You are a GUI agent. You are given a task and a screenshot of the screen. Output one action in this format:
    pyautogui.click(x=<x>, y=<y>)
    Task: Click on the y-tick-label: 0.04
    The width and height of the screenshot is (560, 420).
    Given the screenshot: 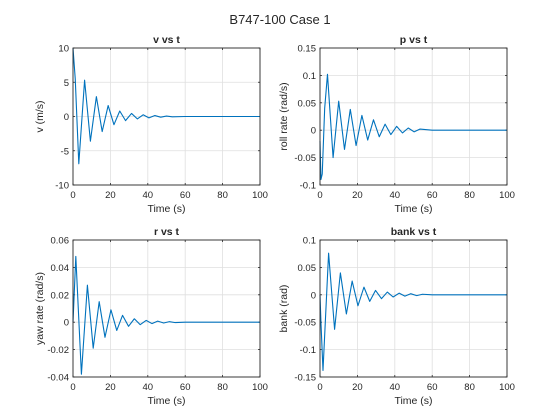 What is the action you would take?
    pyautogui.click(x=60, y=268)
    